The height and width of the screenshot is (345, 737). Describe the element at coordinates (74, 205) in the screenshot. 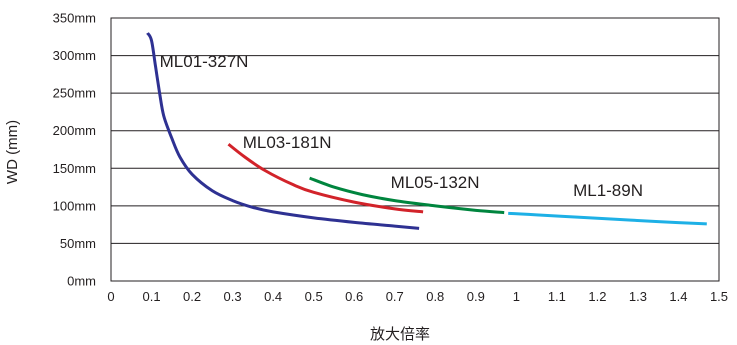

I see `y-tick-label: 100mm` at that location.